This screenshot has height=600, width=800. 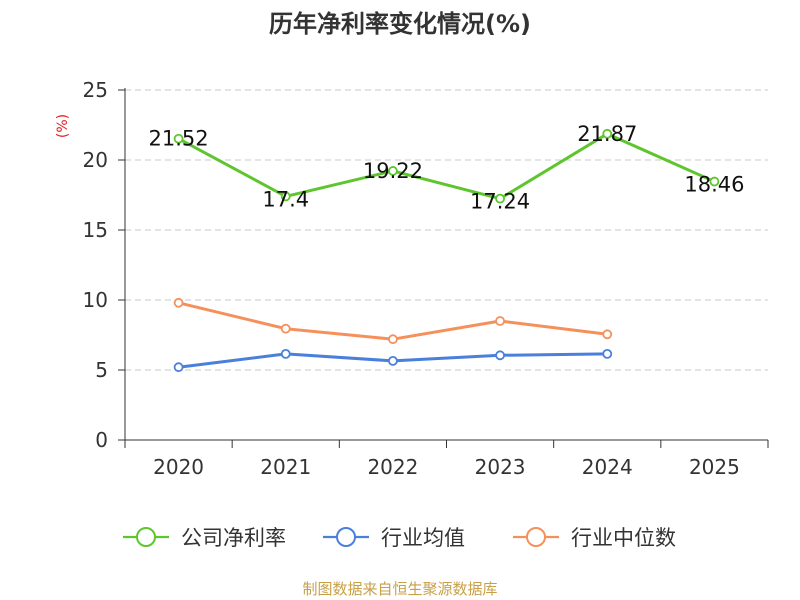 What do you see at coordinates (233, 538) in the screenshot?
I see `legend-label: 公司净利率` at bounding box center [233, 538].